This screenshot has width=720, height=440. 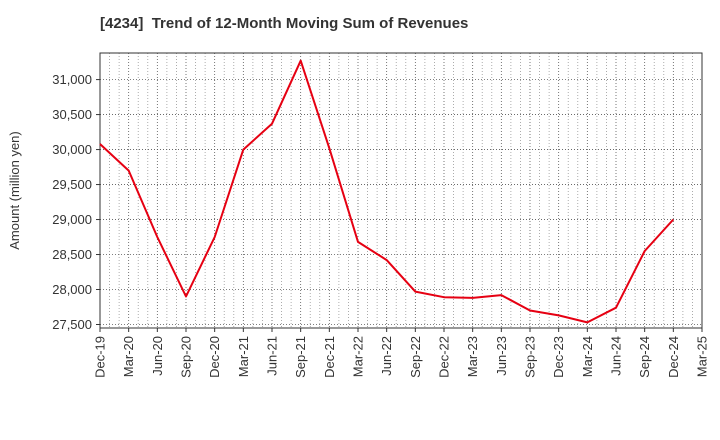 What do you see at coordinates (186, 357) in the screenshot?
I see `x-tick-label: Sep-20` at bounding box center [186, 357].